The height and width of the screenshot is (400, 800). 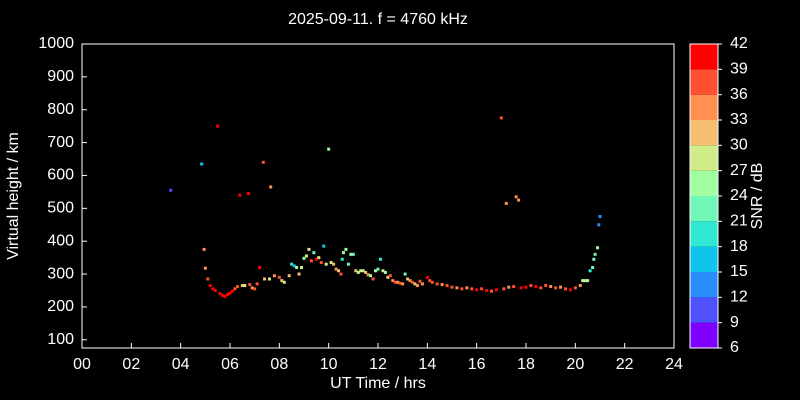 I want to click on colorbar-tick-label: 15, so click(x=739, y=271).